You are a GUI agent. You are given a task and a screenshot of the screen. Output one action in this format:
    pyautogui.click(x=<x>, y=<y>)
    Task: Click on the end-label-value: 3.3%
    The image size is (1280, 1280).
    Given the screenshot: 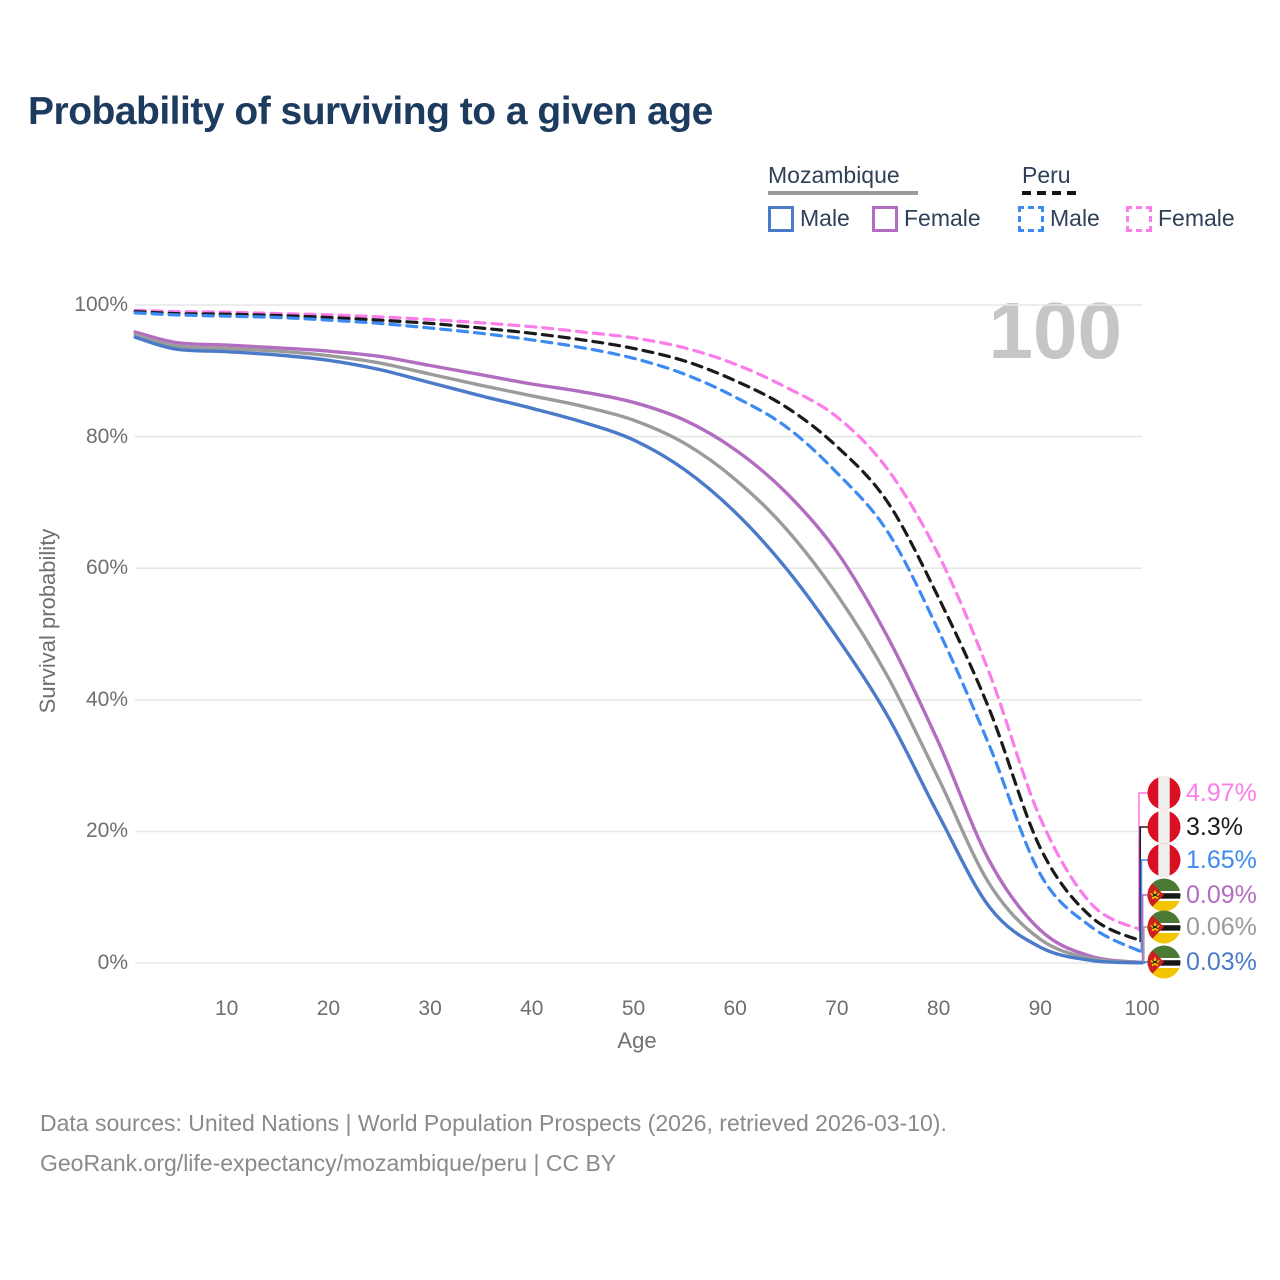 What is the action you would take?
    pyautogui.click(x=1214, y=826)
    